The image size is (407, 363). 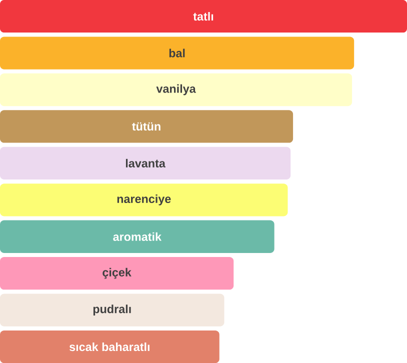 I want to click on y-tick-label: tatlı, so click(x=203, y=16).